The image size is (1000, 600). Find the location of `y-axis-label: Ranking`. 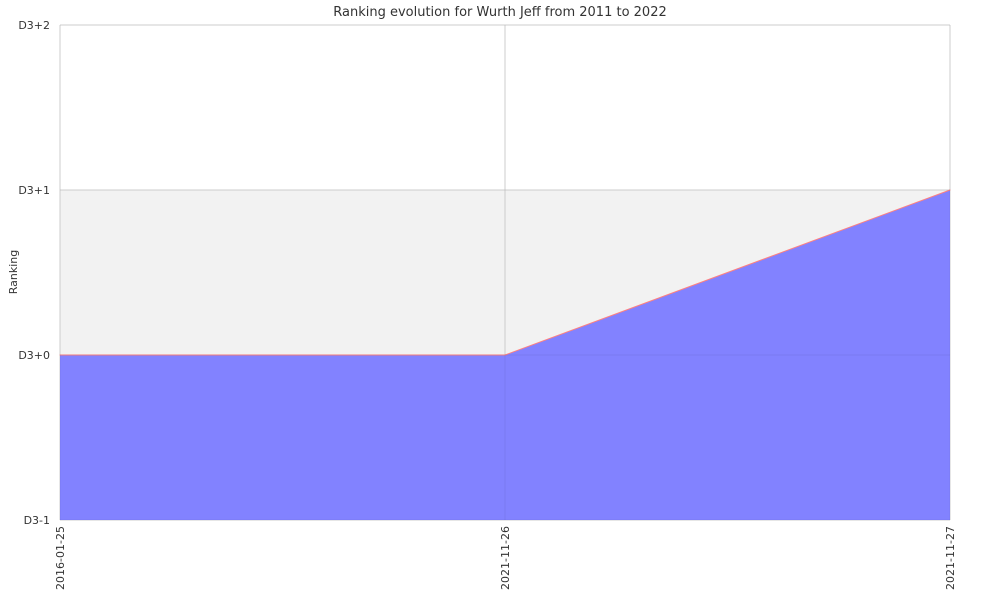

y-axis-label: Ranking is located at coordinates (13, 272).